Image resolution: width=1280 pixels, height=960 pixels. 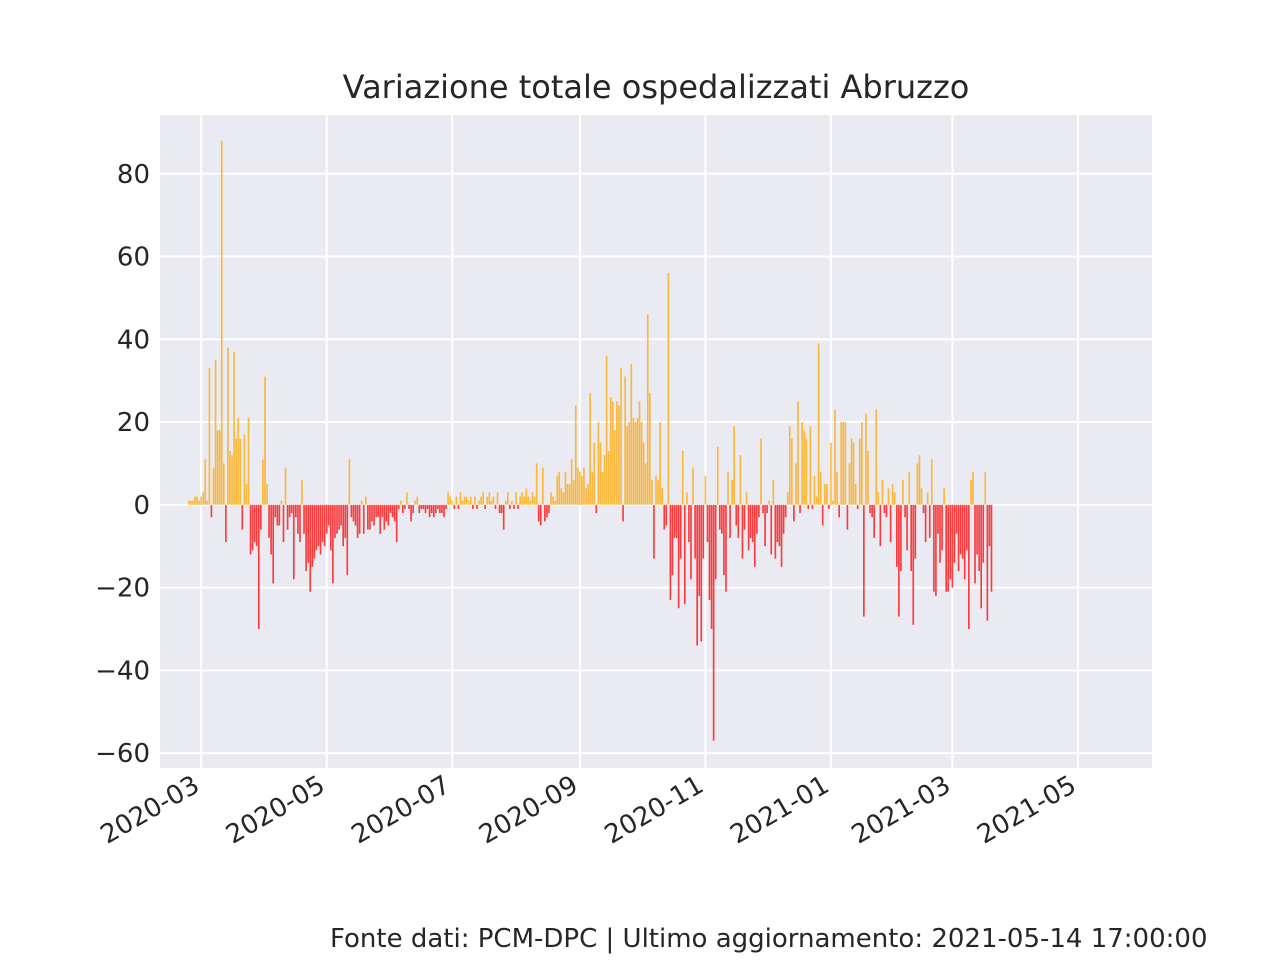 I want to click on x-tick-label: 2020-07, so click(x=401, y=810).